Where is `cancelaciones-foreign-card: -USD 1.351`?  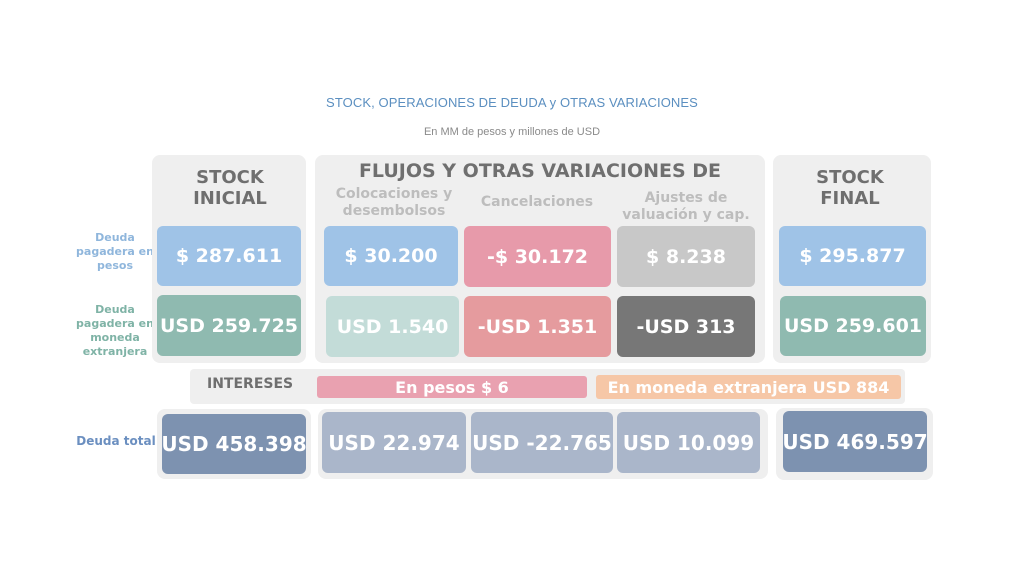
cancelaciones-foreign-card: -USD 1.351 is located at coordinates (537, 326).